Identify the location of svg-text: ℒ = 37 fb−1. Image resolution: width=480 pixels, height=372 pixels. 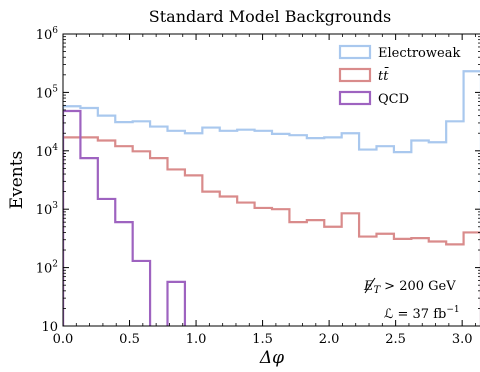
(422, 313).